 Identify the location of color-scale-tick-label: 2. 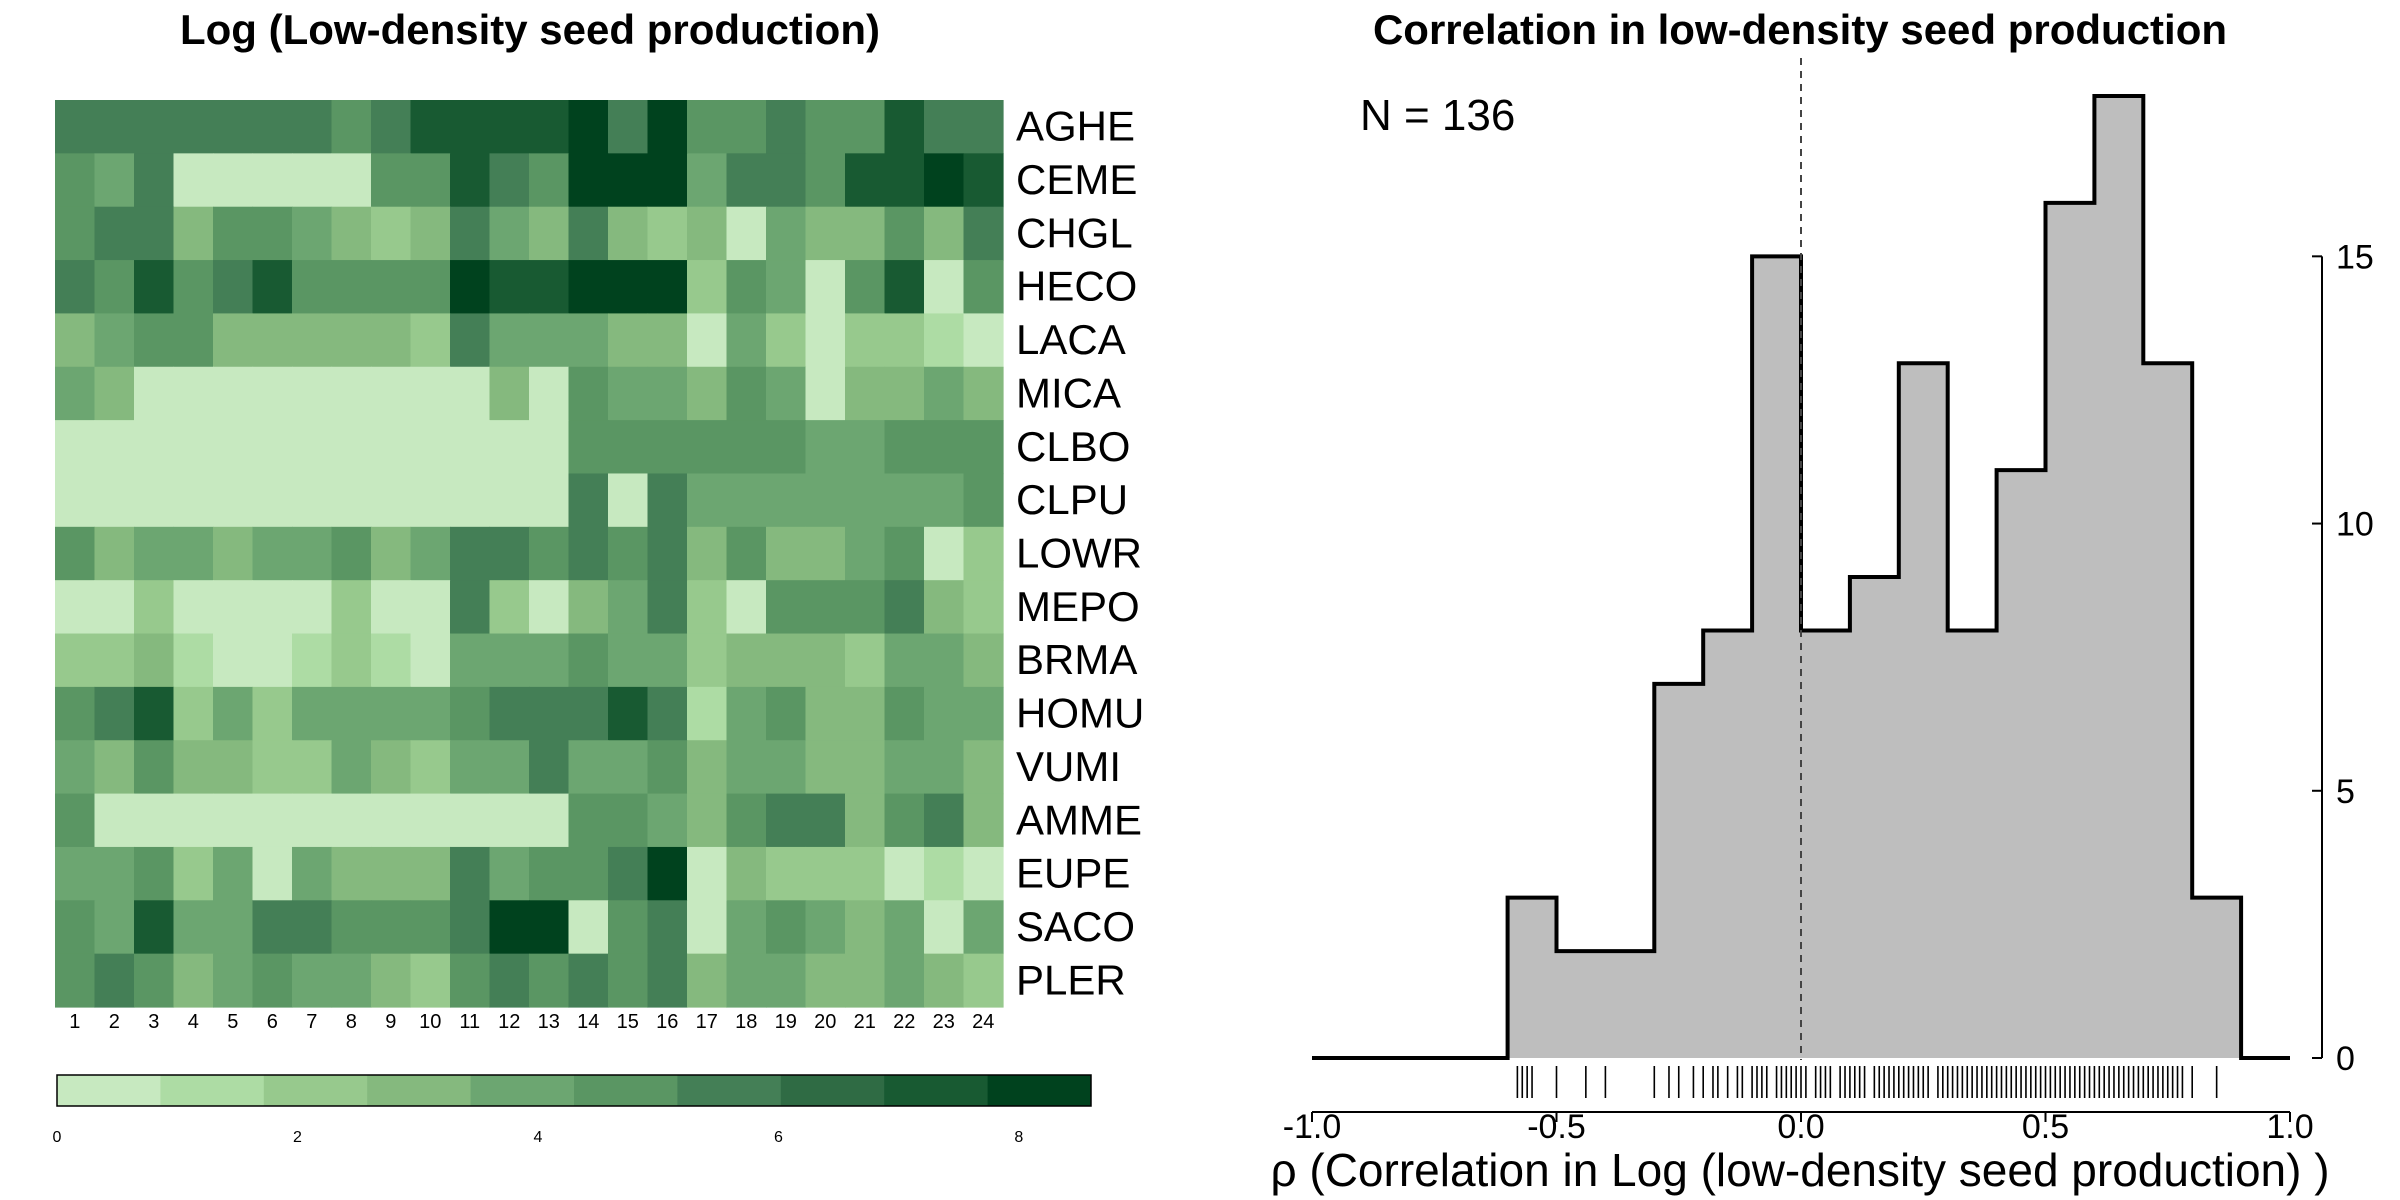
(297, 1137).